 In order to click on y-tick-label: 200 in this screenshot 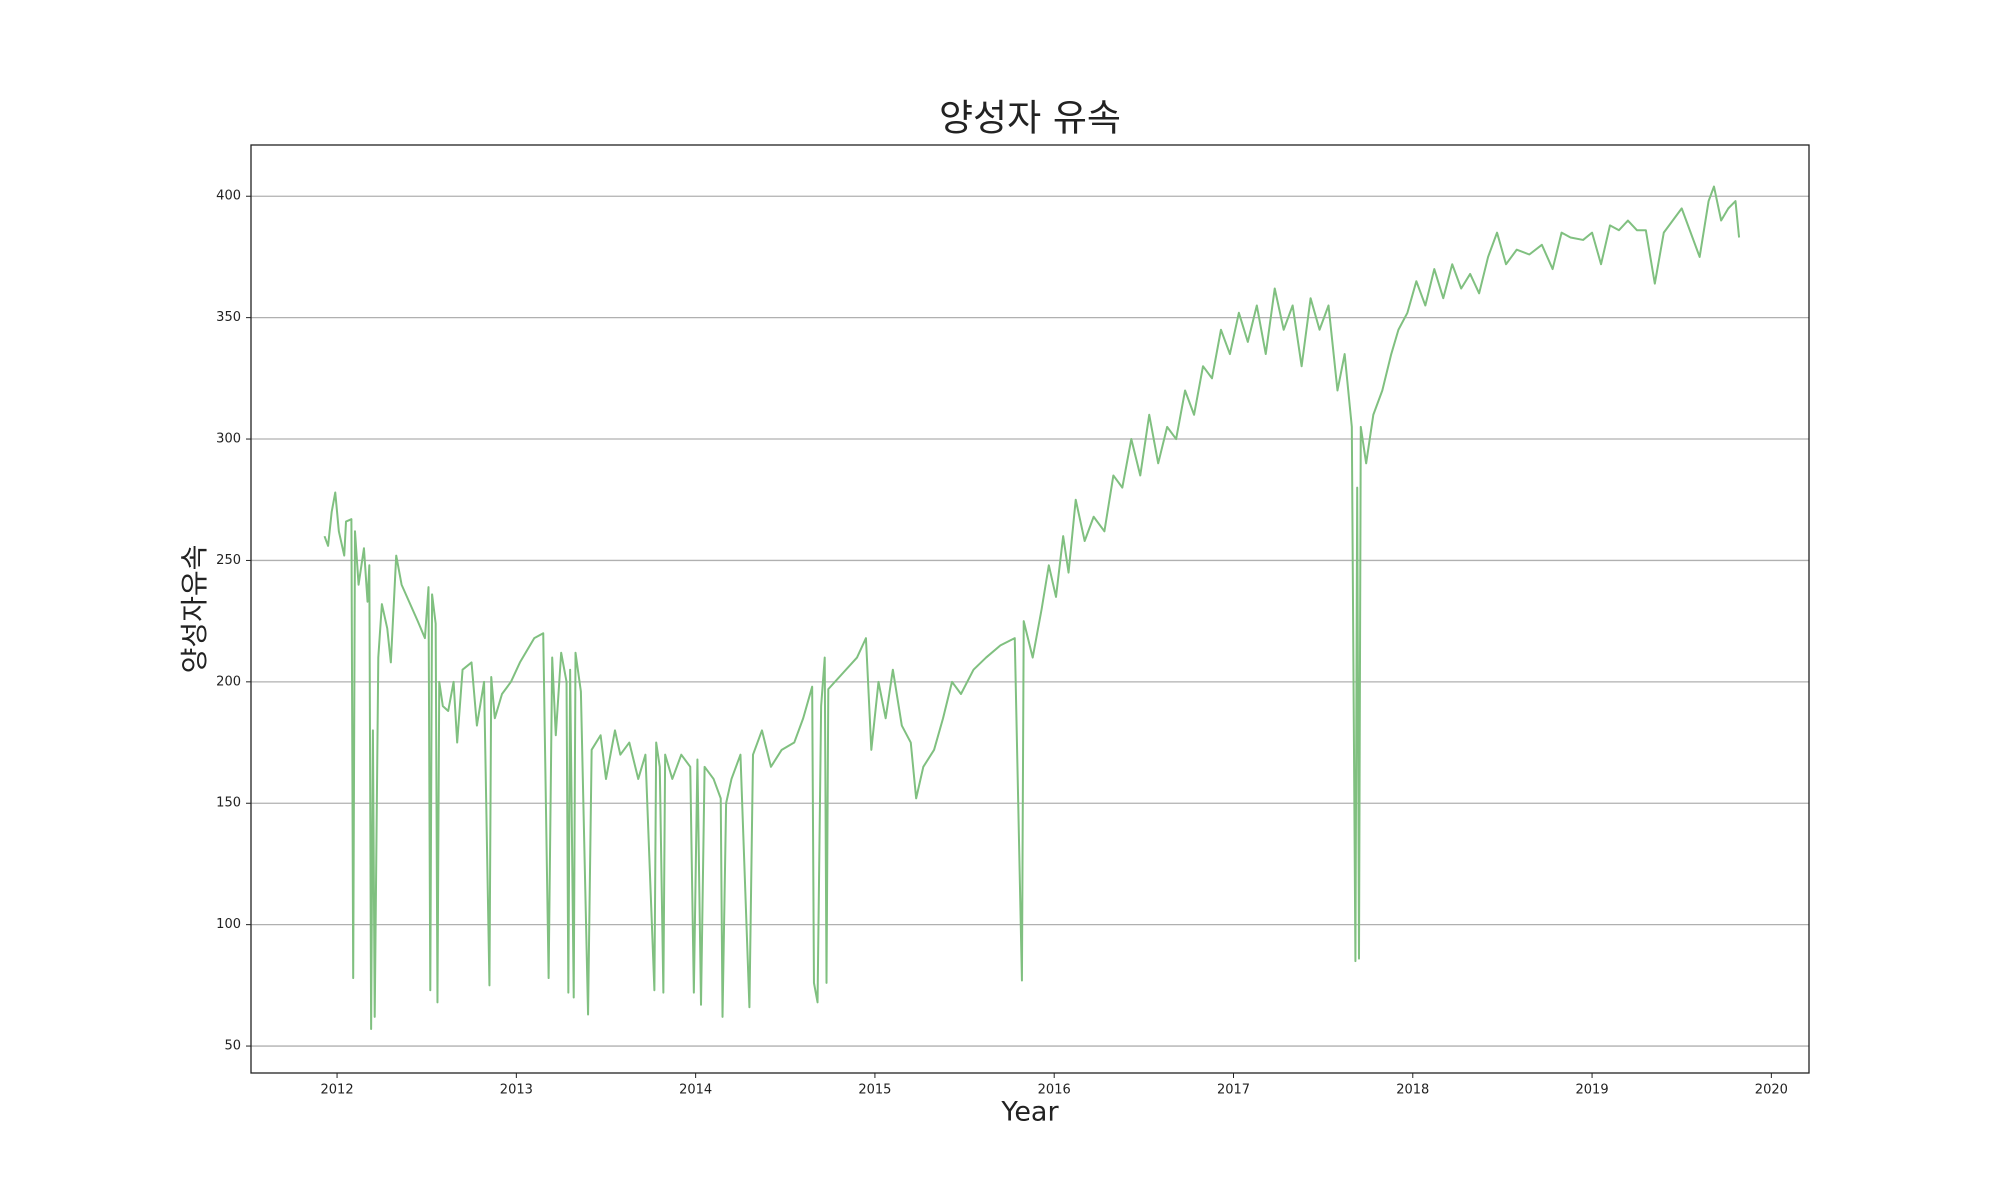, I will do `click(228, 681)`.